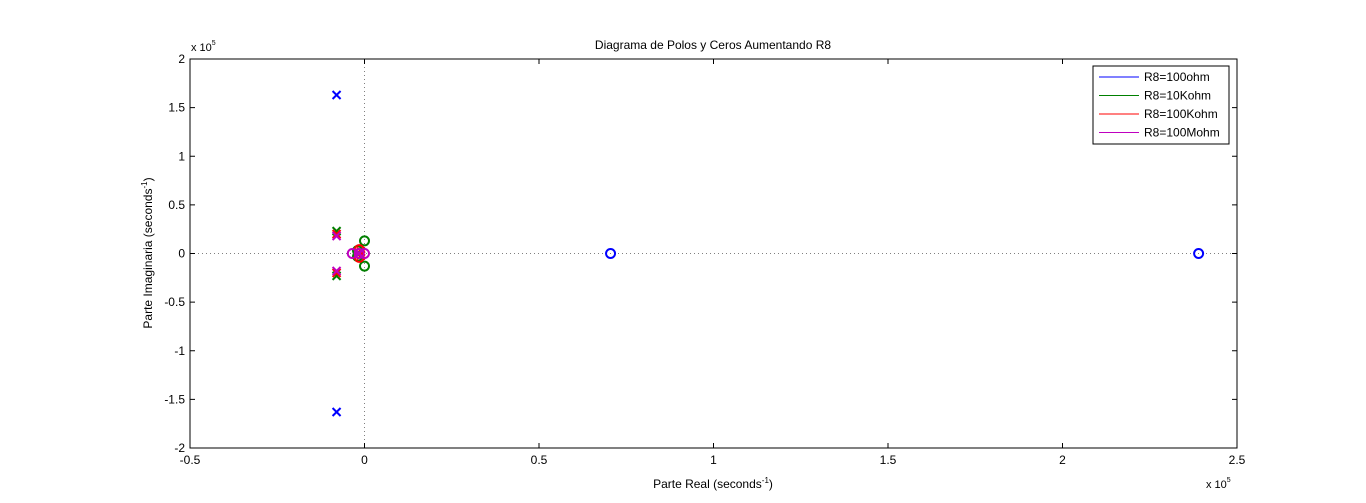 This screenshot has width=1366, height=503. I want to click on legend-label: R8=100Kohm, so click(1181, 114).